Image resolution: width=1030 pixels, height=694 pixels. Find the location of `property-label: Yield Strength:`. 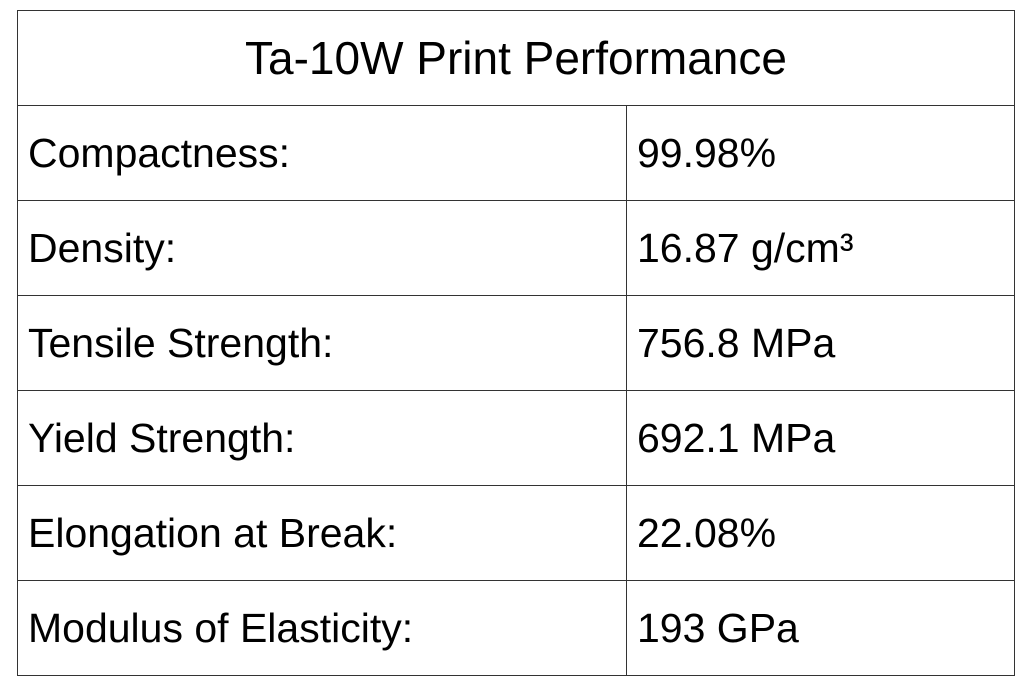

property-label: Yield Strength: is located at coordinates (322, 438).